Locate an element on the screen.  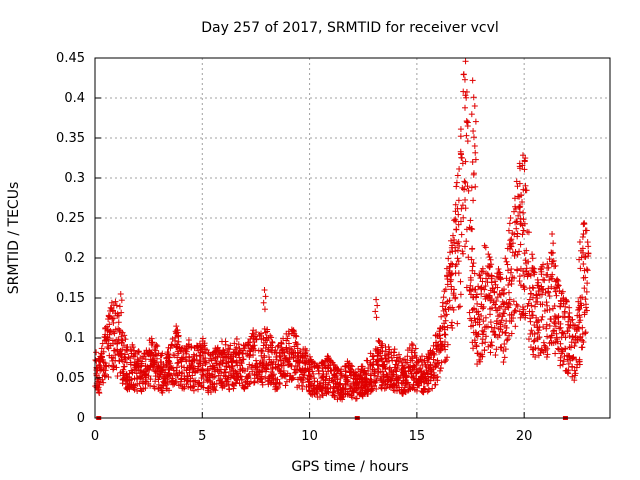
y-tick-label: 0.2 is located at coordinates (74, 258).